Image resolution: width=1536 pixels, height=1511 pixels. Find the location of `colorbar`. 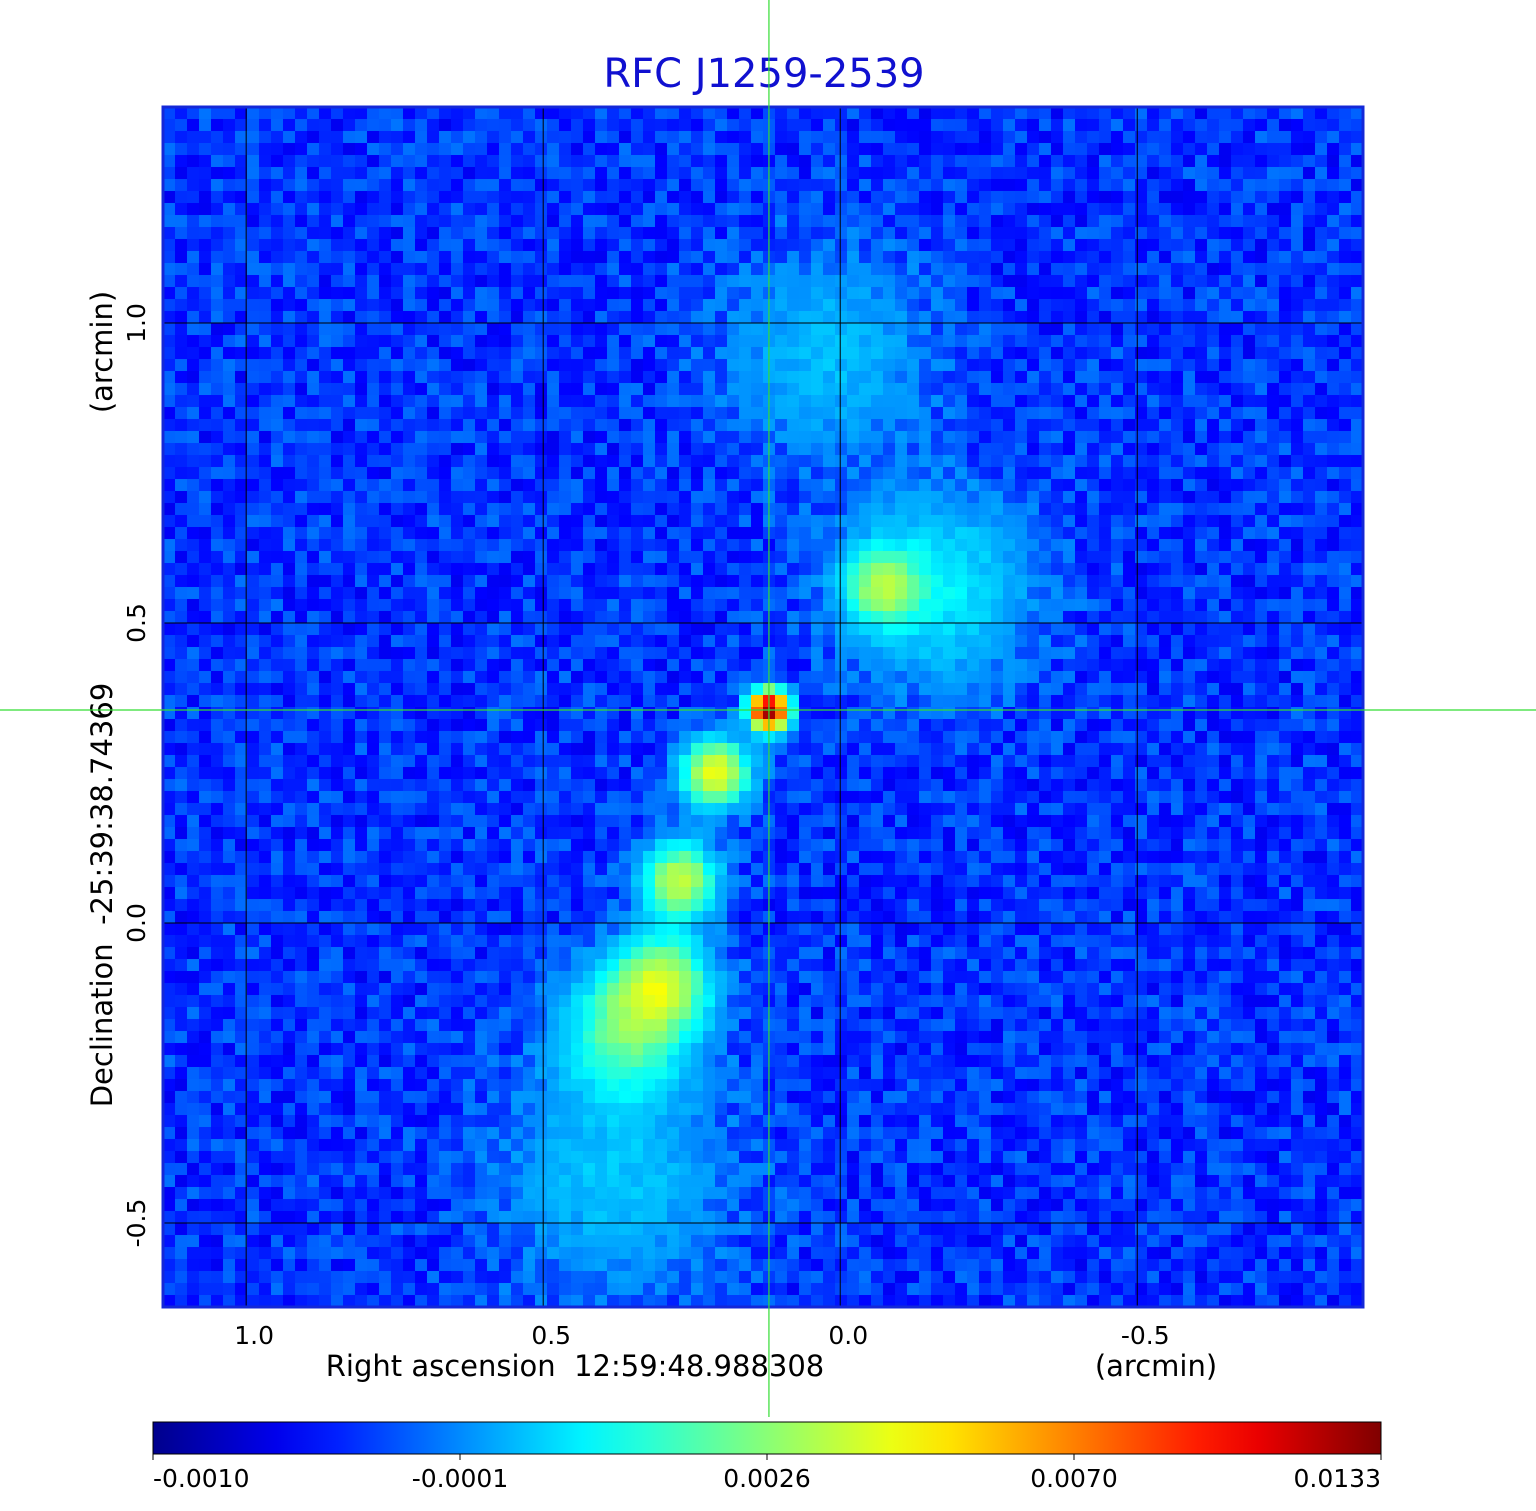

colorbar is located at coordinates (767, 1438).